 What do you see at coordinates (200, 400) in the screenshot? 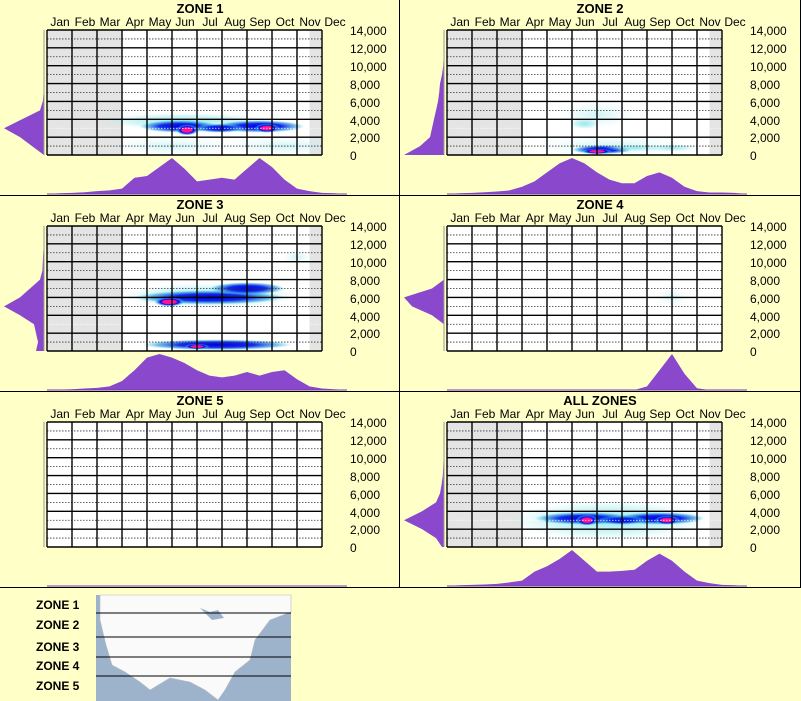
I see `panel-title: ZONE 5` at bounding box center [200, 400].